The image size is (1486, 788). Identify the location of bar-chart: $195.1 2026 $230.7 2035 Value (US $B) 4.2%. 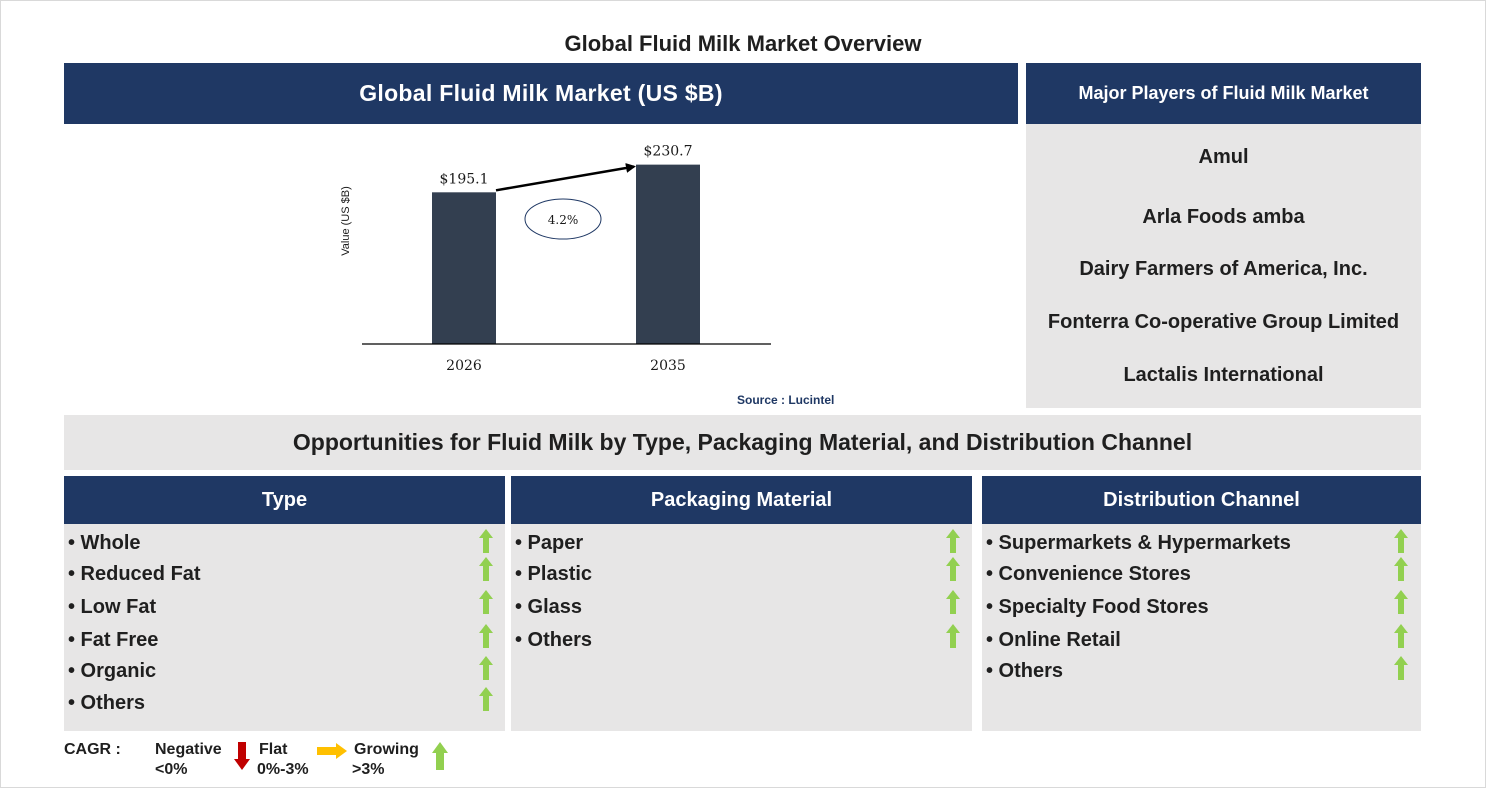
(555, 259).